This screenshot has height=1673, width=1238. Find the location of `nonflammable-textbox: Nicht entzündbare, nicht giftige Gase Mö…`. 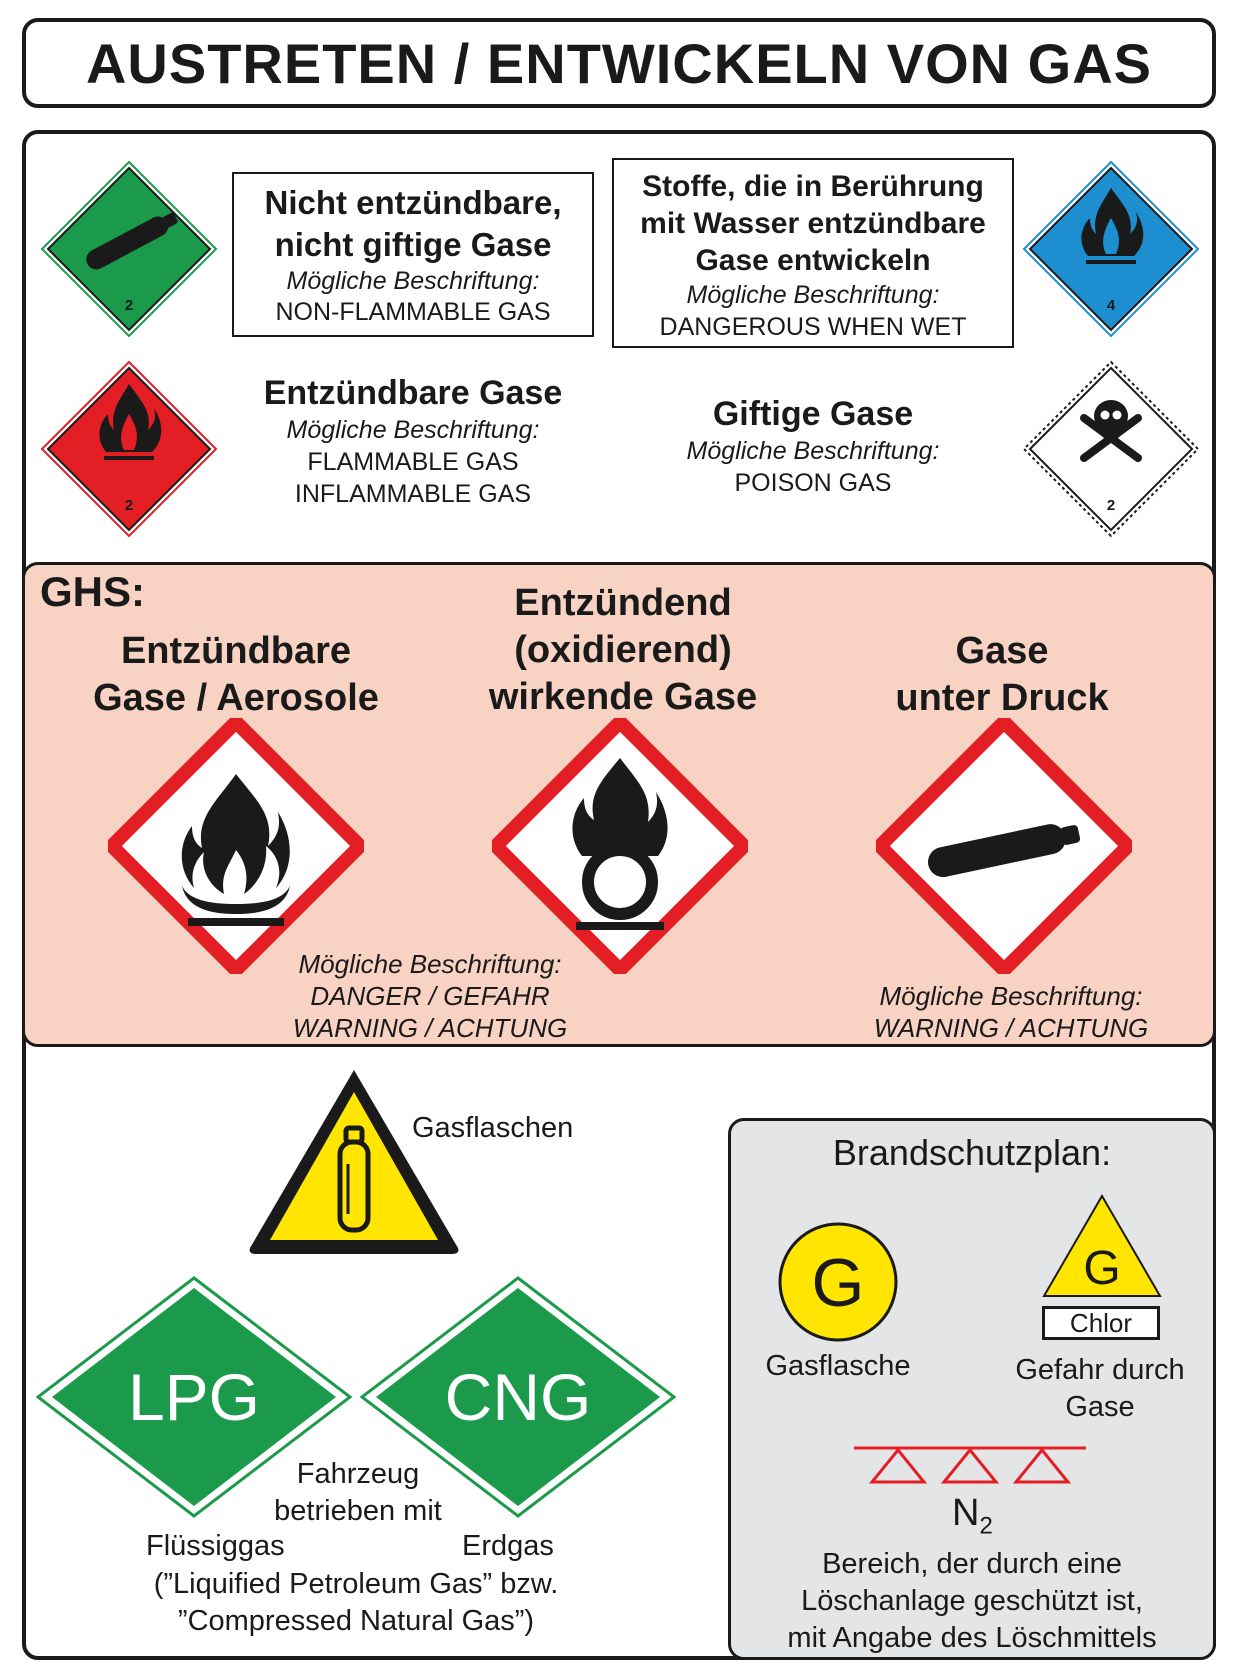

nonflammable-textbox: Nicht entzündbare, nicht giftige Gase Mö… is located at coordinates (413, 254).